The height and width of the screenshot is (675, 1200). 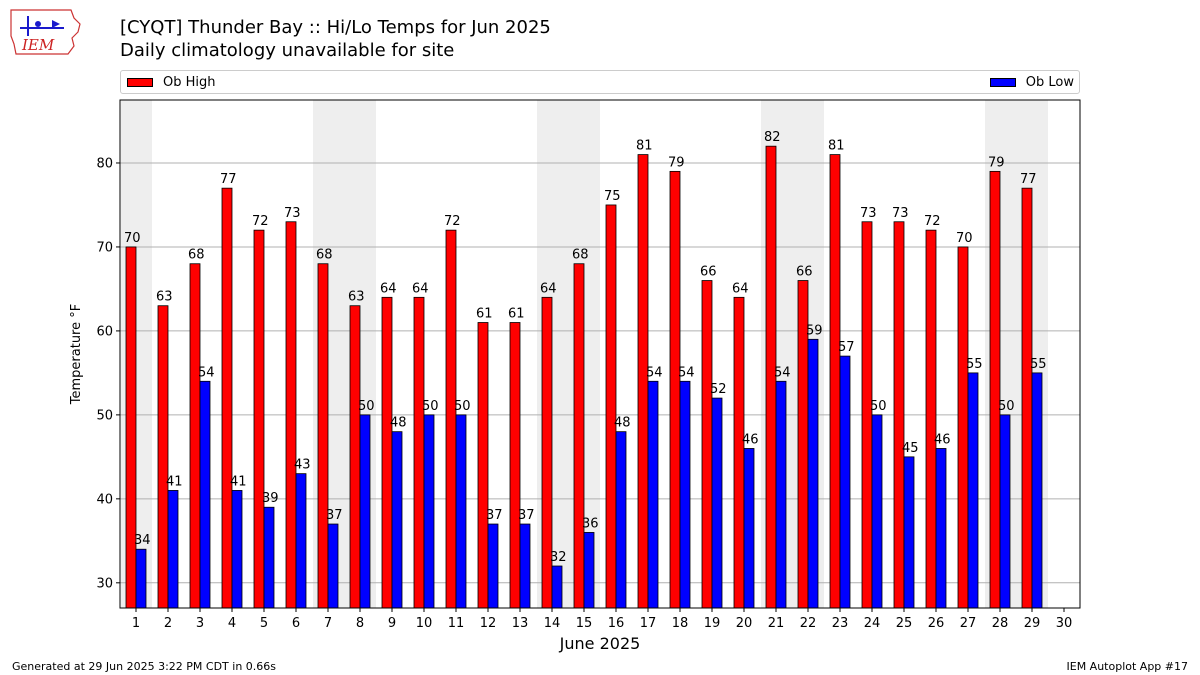 I want to click on data-label-high: 75, so click(x=612, y=196).